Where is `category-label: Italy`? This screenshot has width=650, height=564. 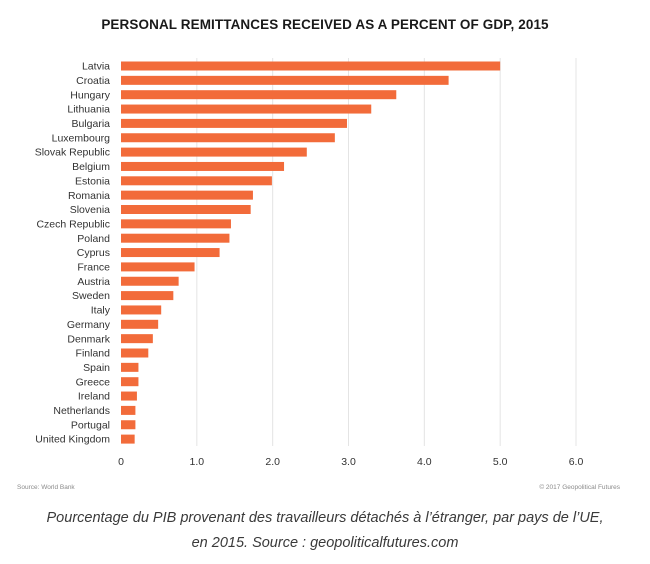 category-label: Italy is located at coordinates (101, 311).